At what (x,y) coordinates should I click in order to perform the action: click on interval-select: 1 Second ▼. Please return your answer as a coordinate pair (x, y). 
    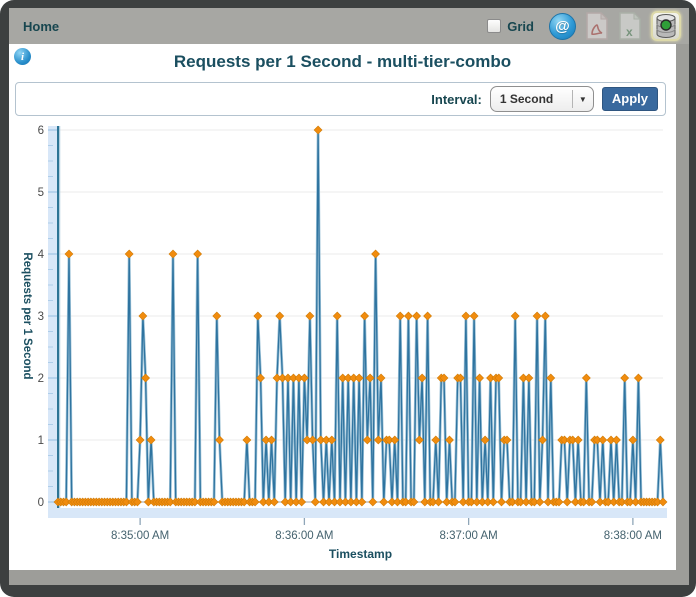
    Looking at the image, I should click on (541, 99).